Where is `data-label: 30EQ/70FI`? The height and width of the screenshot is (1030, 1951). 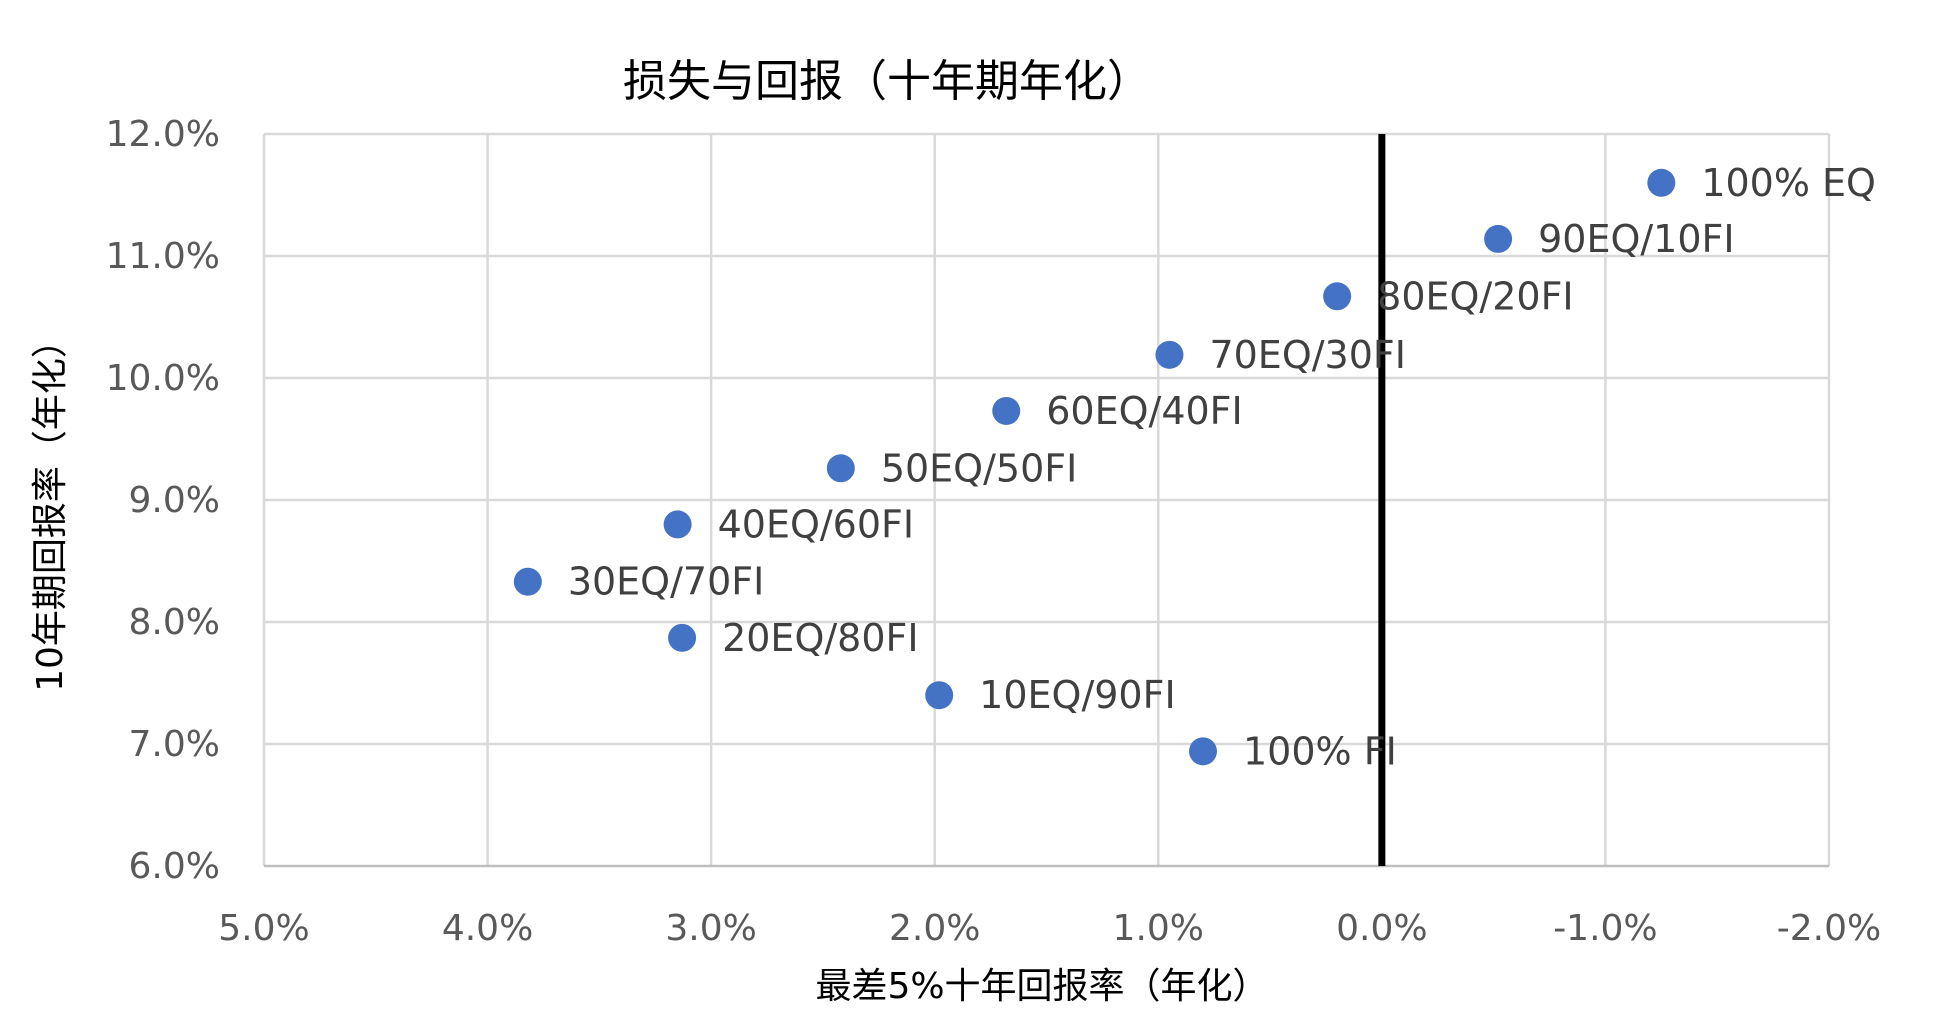
data-label: 30EQ/70FI is located at coordinates (666, 582).